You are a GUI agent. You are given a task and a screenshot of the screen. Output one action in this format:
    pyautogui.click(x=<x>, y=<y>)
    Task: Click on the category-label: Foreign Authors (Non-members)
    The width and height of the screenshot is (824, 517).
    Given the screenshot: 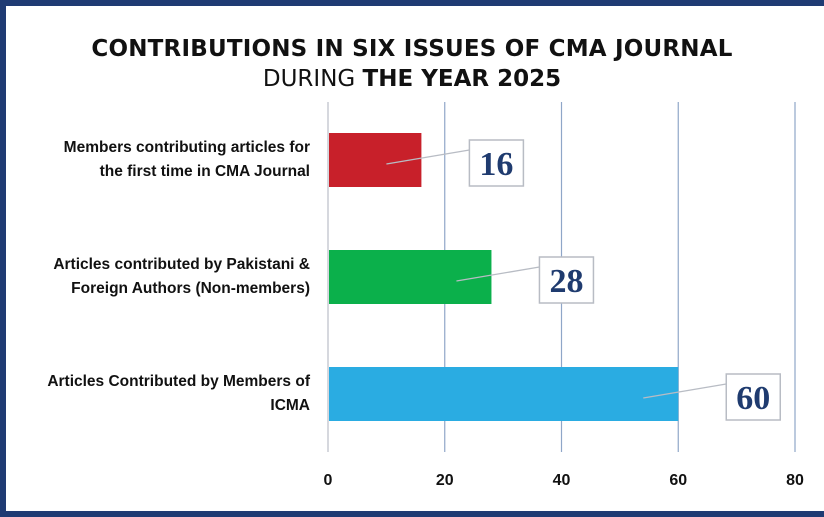 What is the action you would take?
    pyautogui.click(x=190, y=288)
    